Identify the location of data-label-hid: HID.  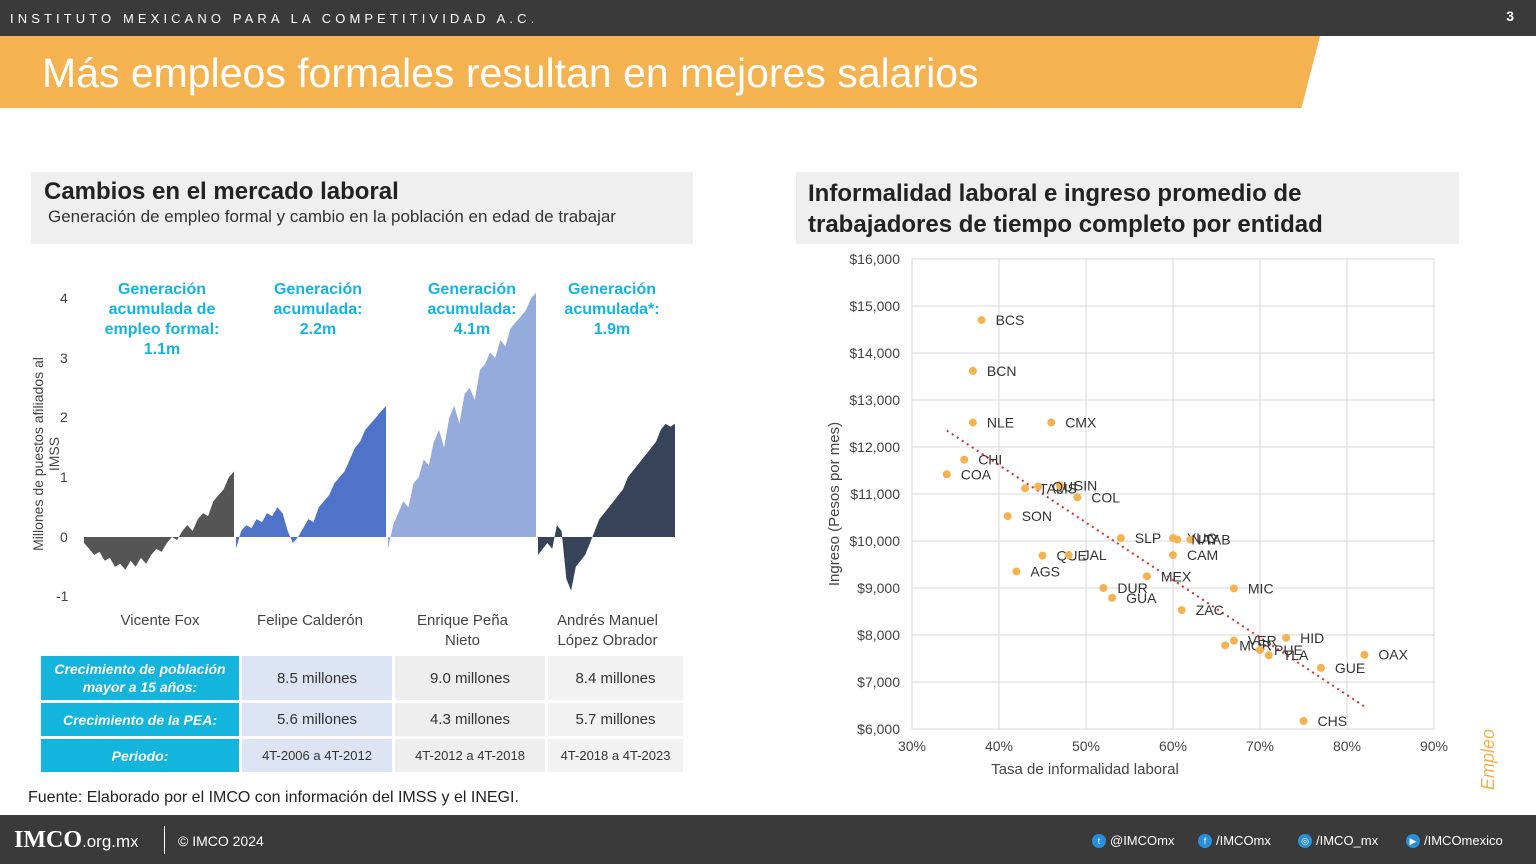
(1312, 638).